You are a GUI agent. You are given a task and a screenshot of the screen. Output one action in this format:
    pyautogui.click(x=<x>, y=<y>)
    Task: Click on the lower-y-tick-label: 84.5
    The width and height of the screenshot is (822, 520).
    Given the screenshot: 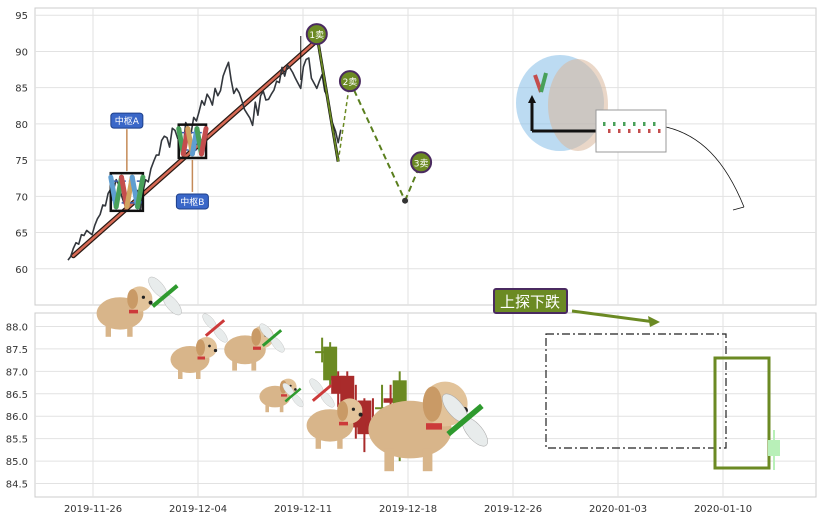 What is the action you would take?
    pyautogui.click(x=17, y=485)
    